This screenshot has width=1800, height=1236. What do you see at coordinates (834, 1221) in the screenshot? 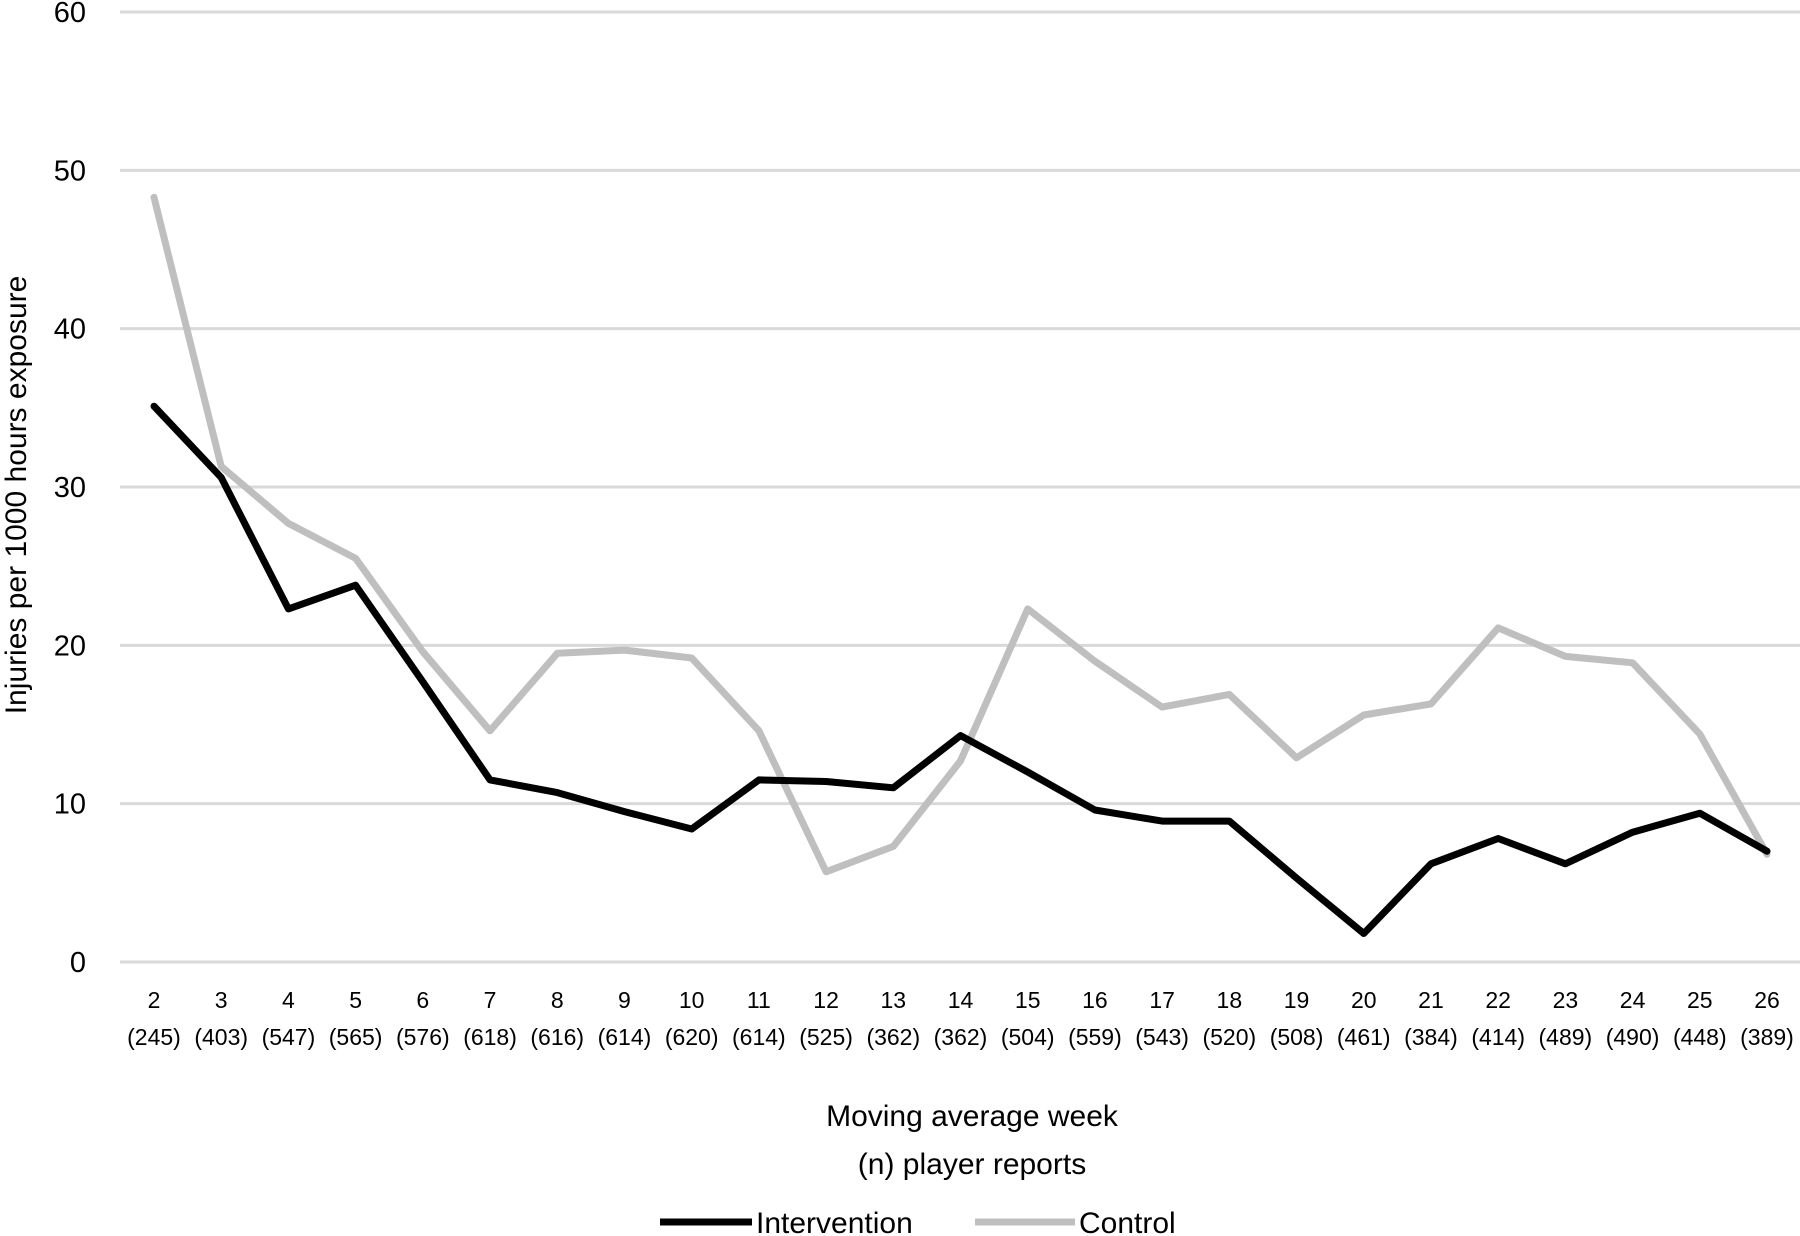
I see `legend-label-intervention: Intervention` at bounding box center [834, 1221].